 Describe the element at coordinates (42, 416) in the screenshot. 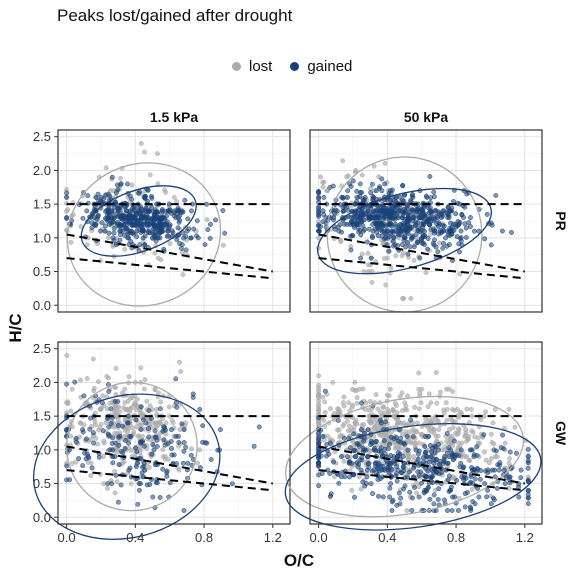

I see `y-tick-label: 1.5` at that location.